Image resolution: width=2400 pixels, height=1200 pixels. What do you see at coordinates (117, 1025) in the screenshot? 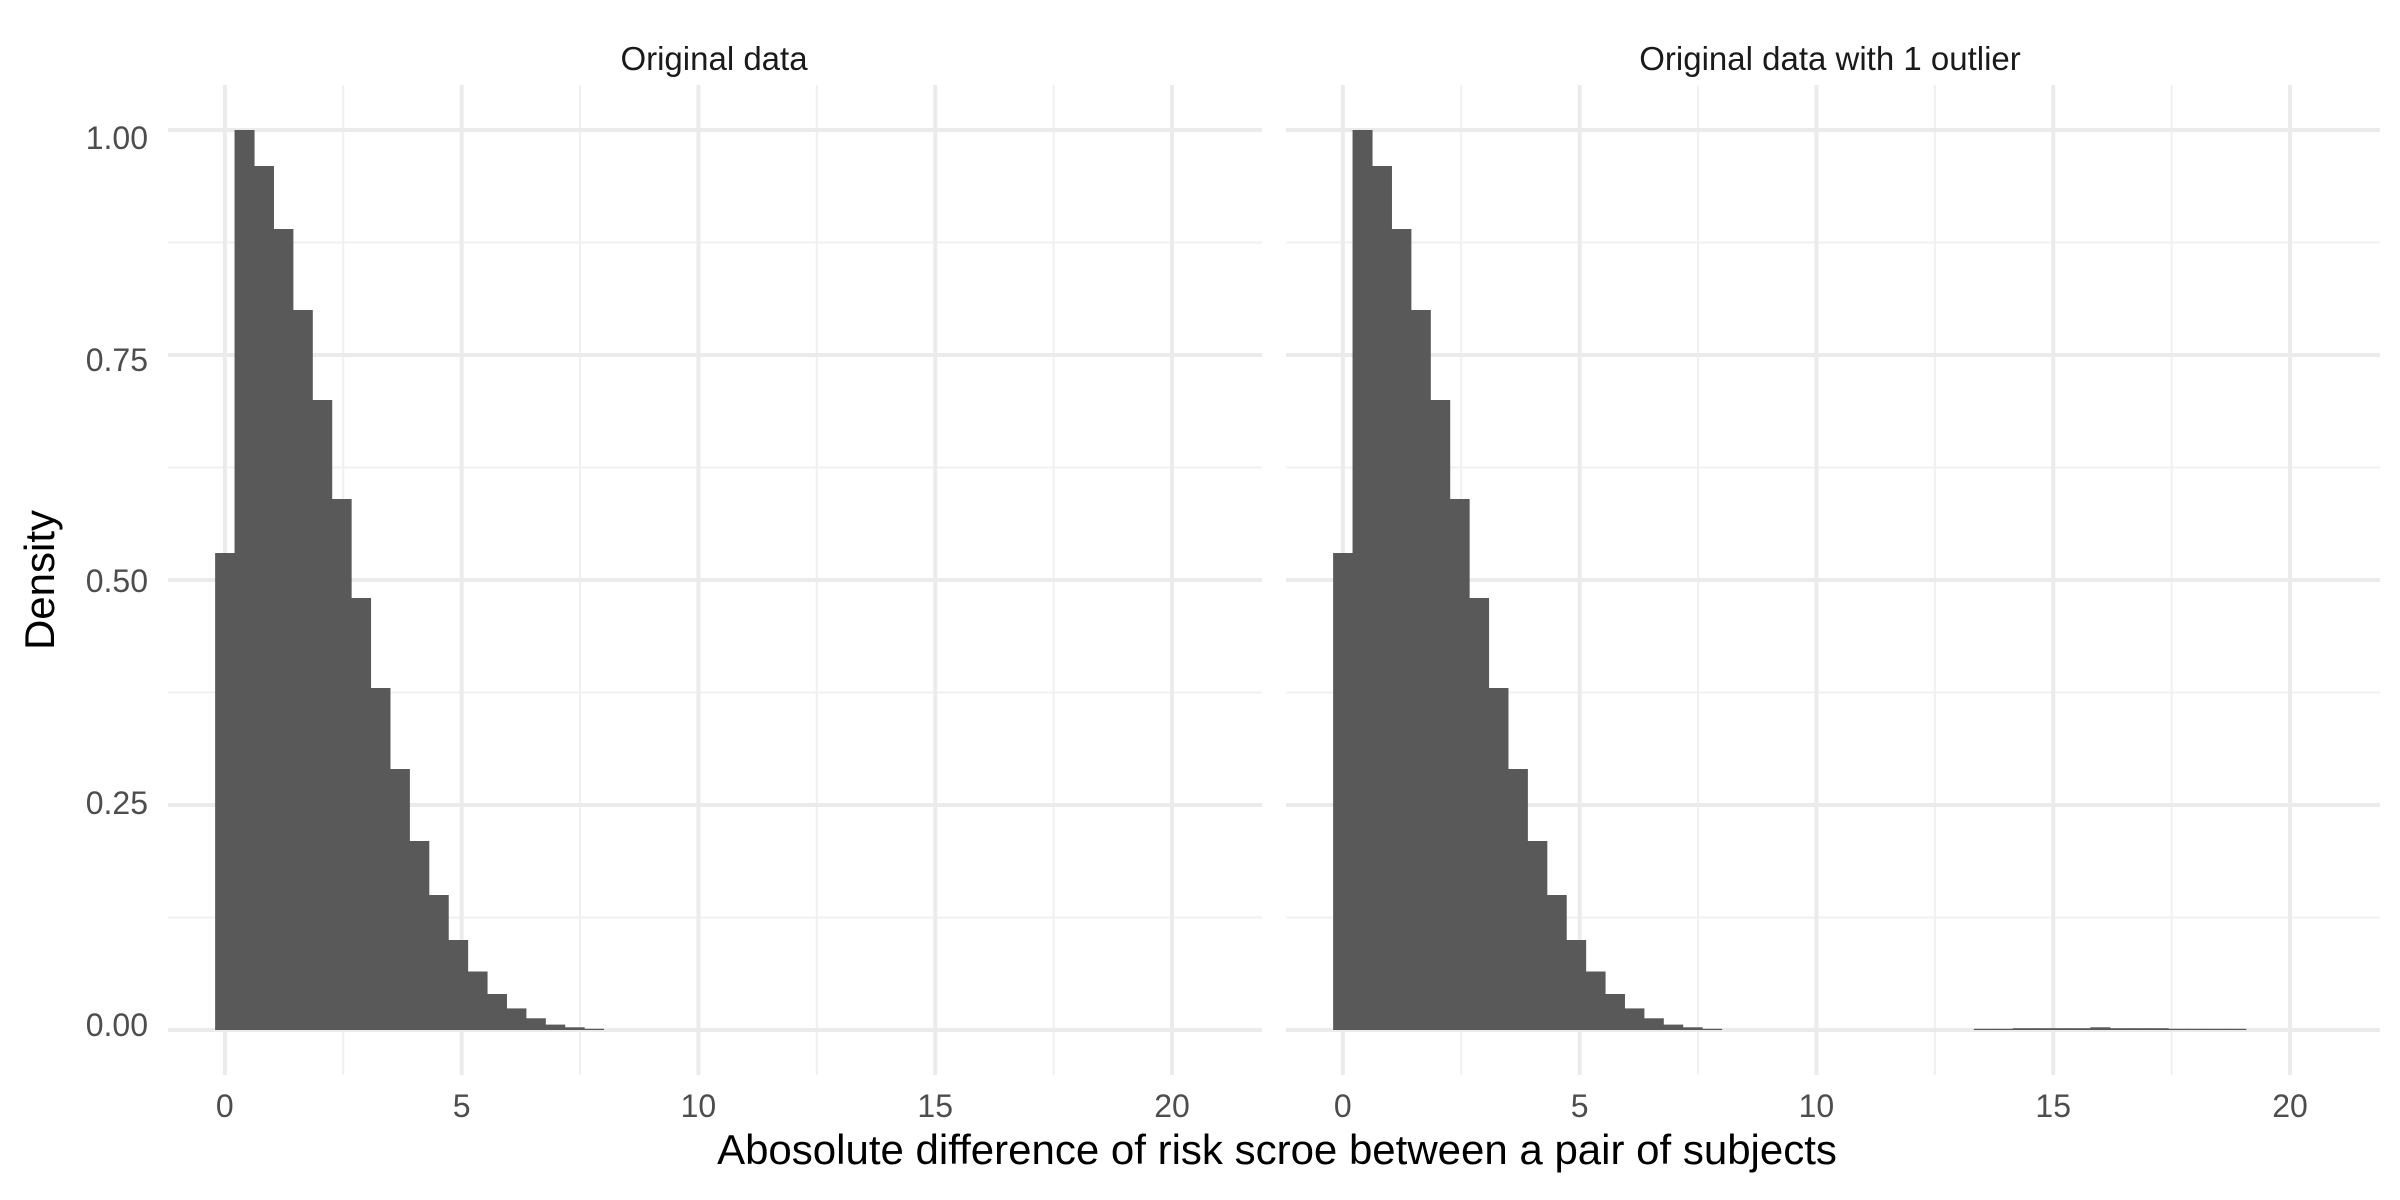
I see `y-tick-label: 0.00` at bounding box center [117, 1025].